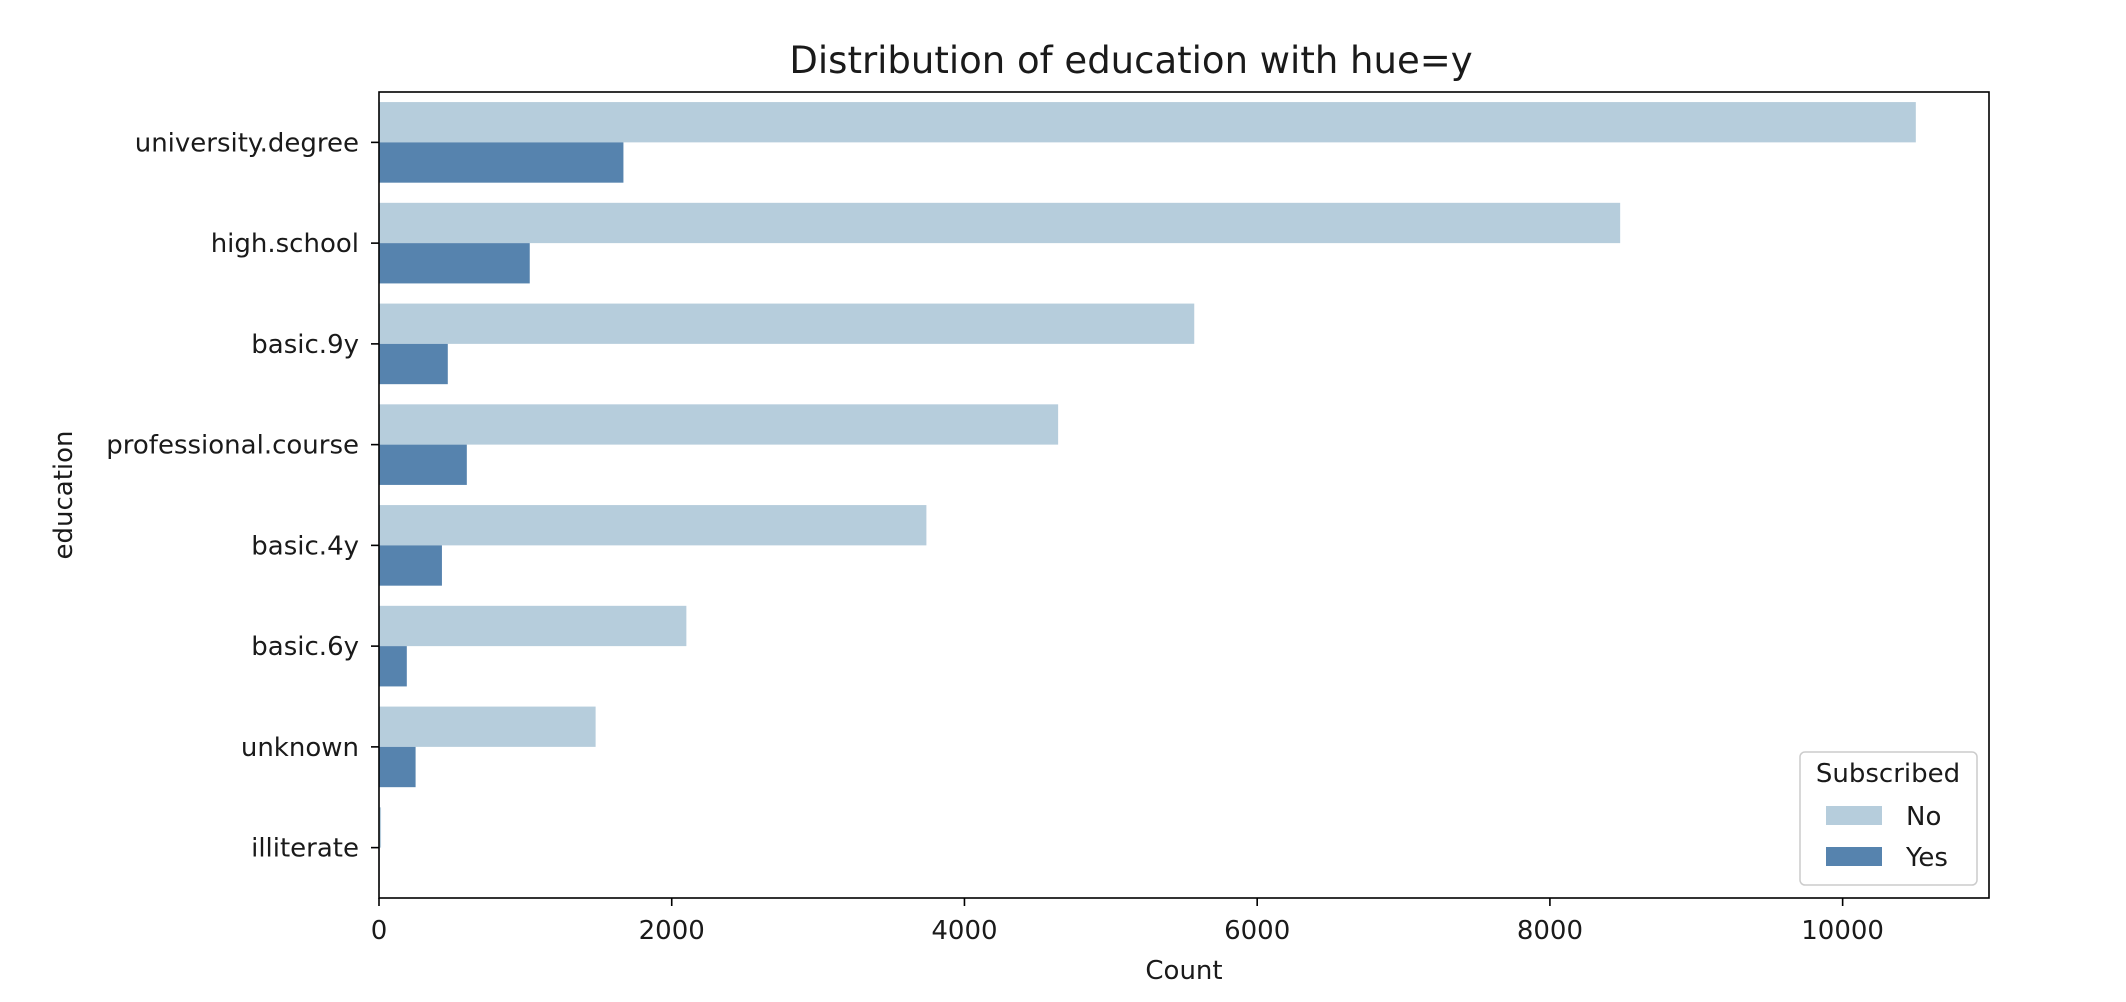  What do you see at coordinates (454, 263) in the screenshot?
I see `bar-yes-high-school` at bounding box center [454, 263].